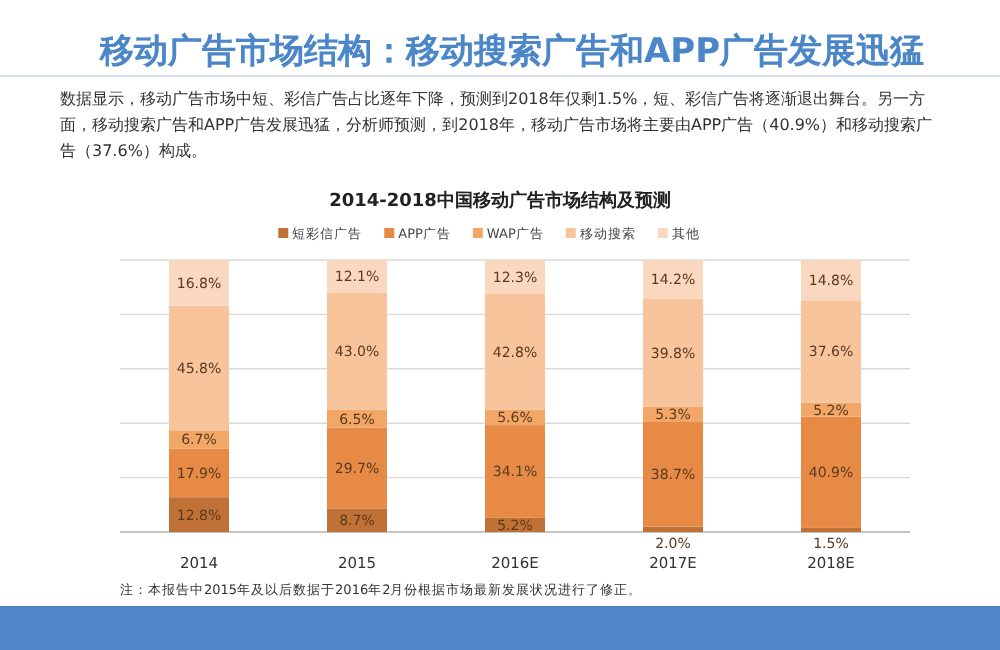 This screenshot has width=1000, height=650. Describe the element at coordinates (511, 52) in the screenshot. I see `chart-title: 移动广告市场结构：移动搜索广告和APP广告发展迅猛` at that location.